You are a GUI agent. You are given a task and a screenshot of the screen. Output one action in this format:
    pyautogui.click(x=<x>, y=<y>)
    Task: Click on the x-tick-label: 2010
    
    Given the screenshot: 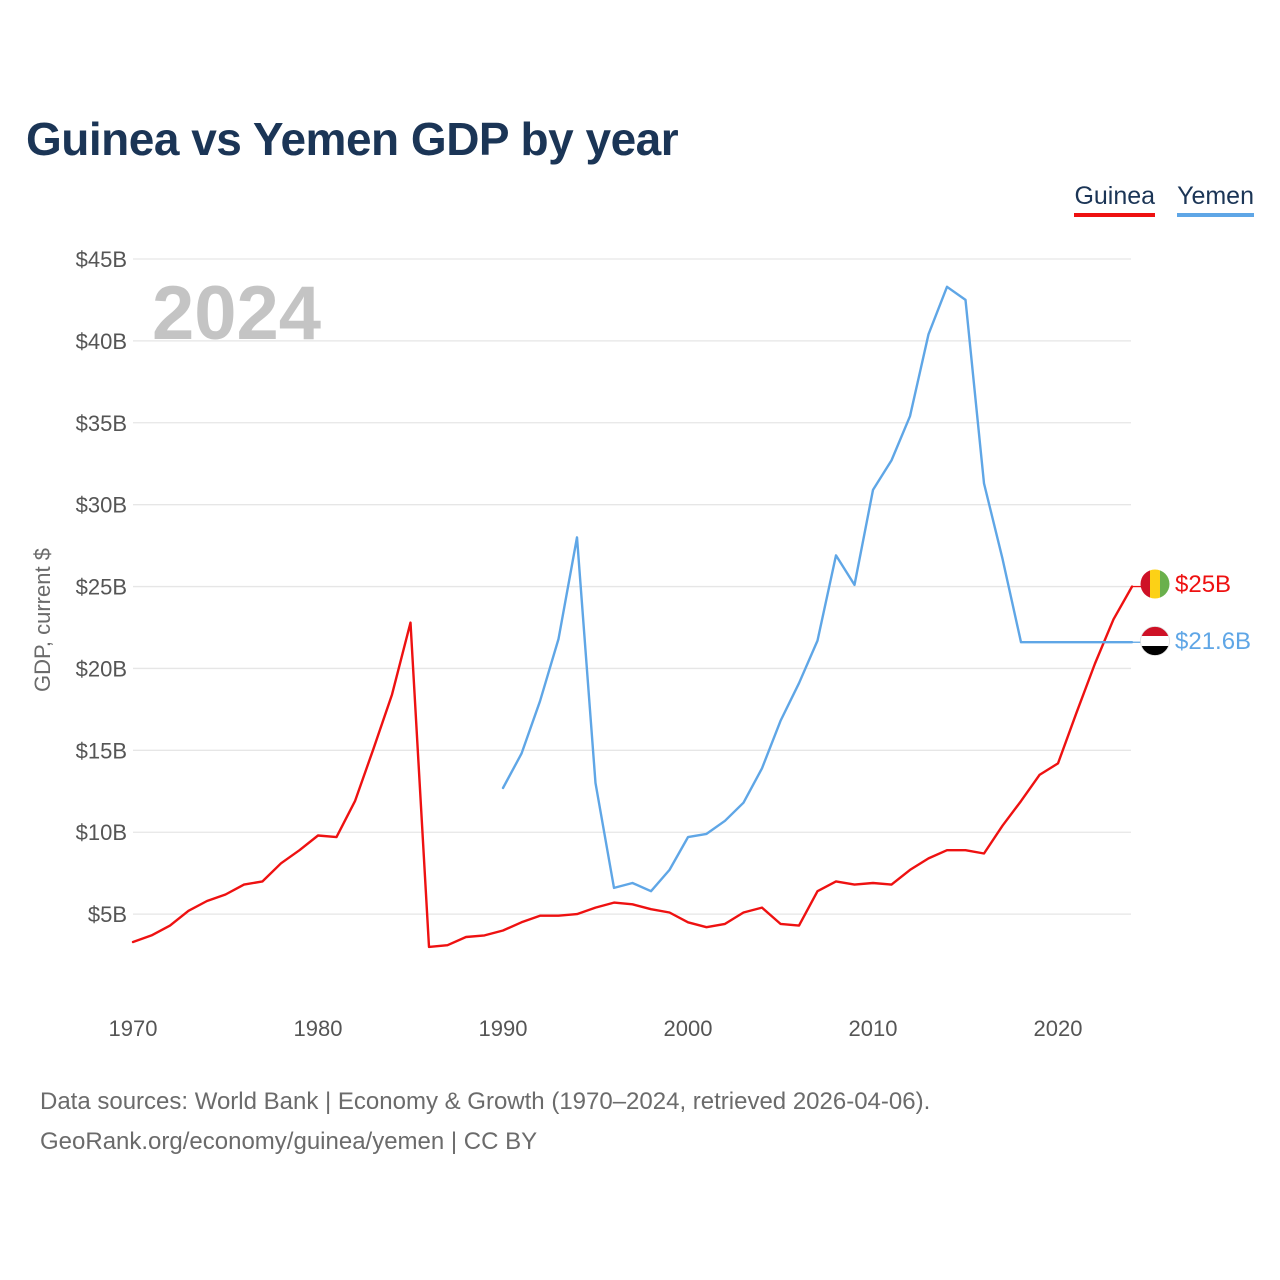 What is the action you would take?
    pyautogui.click(x=873, y=1028)
    